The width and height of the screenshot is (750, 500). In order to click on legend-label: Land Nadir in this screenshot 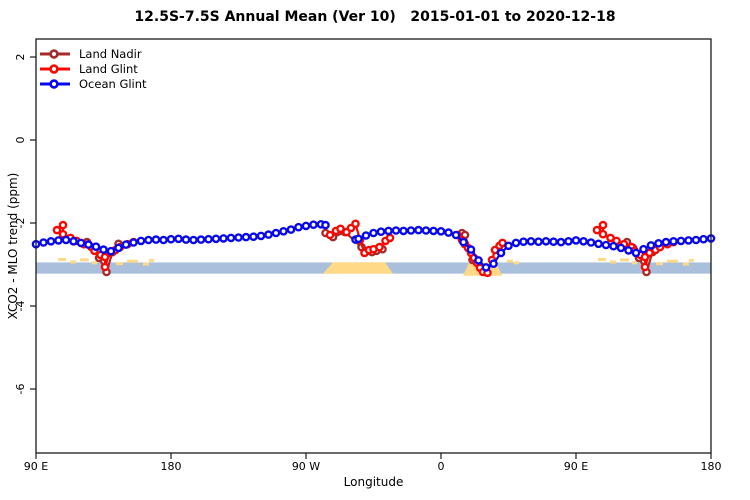, I will do `click(110, 53)`.